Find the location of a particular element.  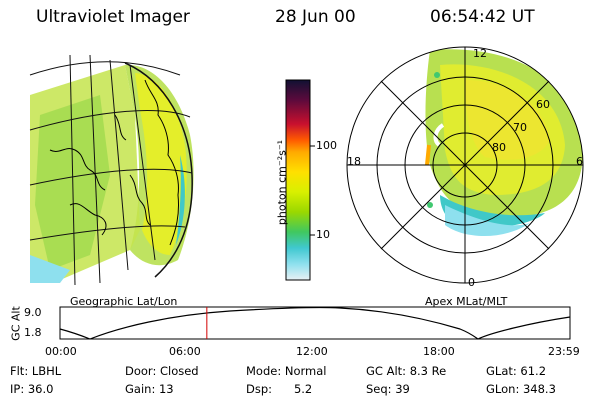

date-label: 28 Jun 00 is located at coordinates (315, 17).